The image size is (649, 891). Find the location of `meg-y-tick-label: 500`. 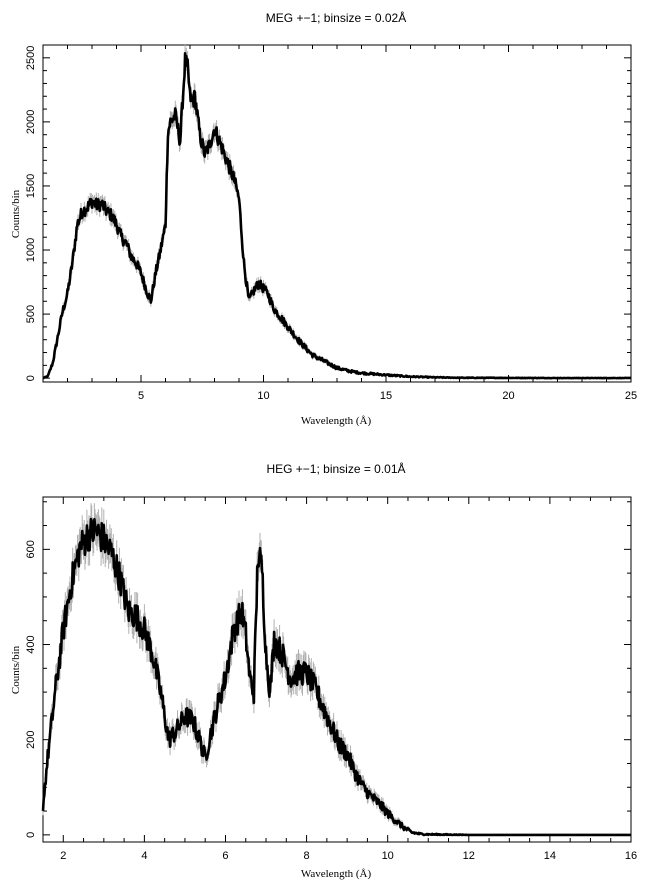

meg-y-tick-label: 500 is located at coordinates (31, 314).